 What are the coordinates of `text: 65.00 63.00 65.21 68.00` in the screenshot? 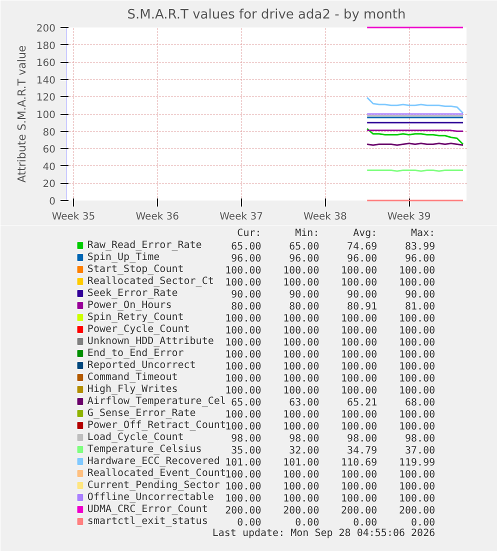 It's located at (333, 403).